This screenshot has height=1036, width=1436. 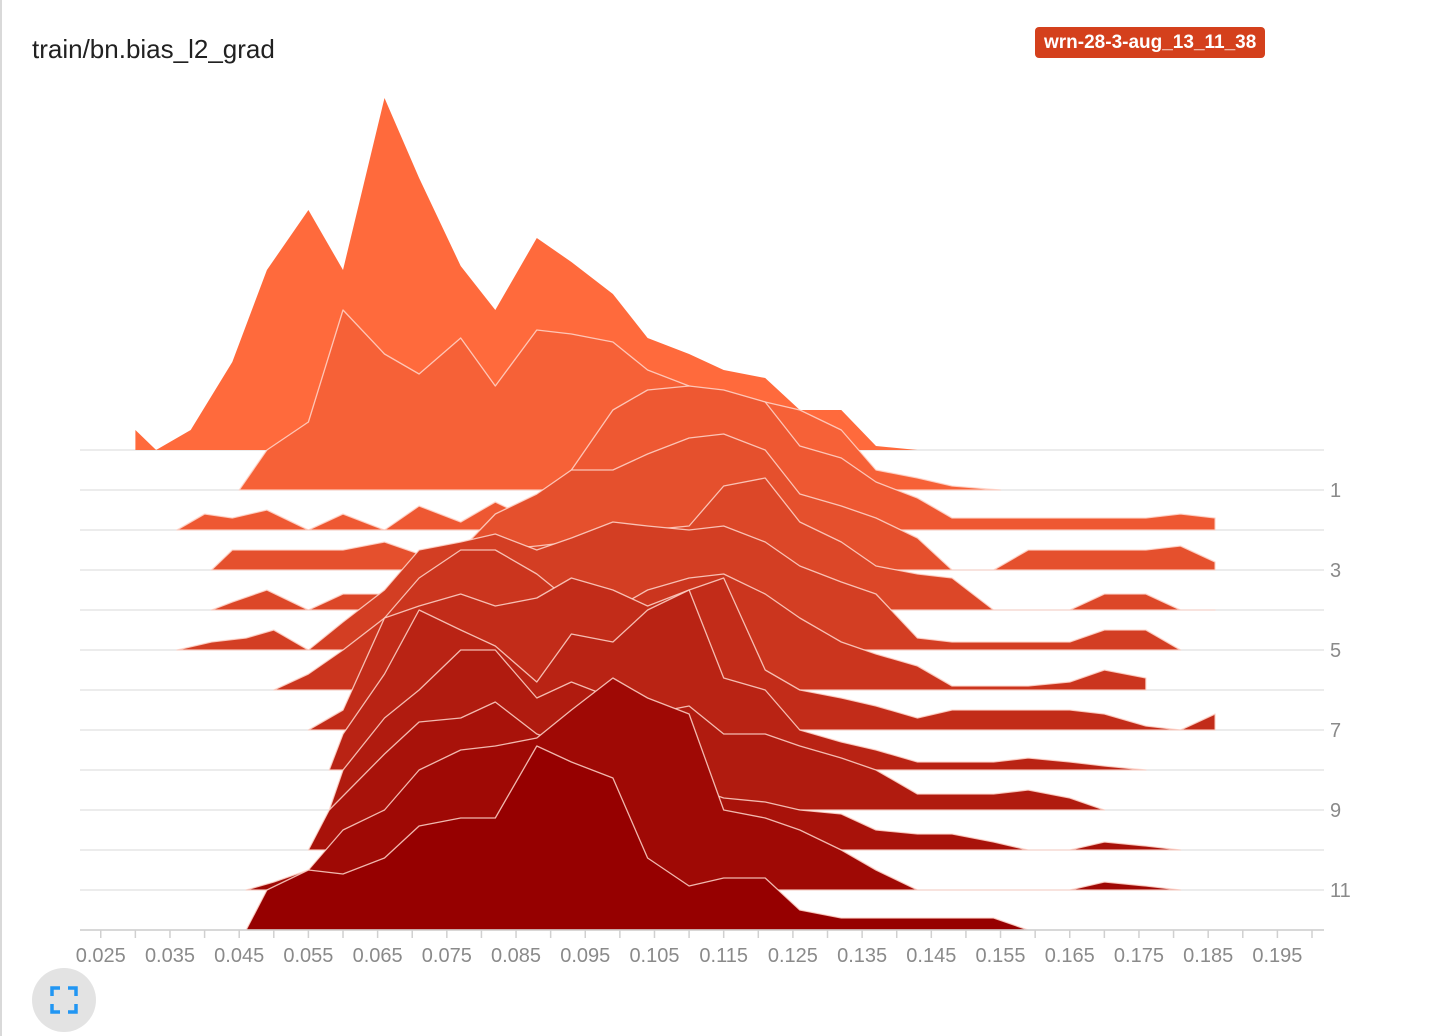 What do you see at coordinates (1335, 811) in the screenshot?
I see `y-tick-label: 9` at bounding box center [1335, 811].